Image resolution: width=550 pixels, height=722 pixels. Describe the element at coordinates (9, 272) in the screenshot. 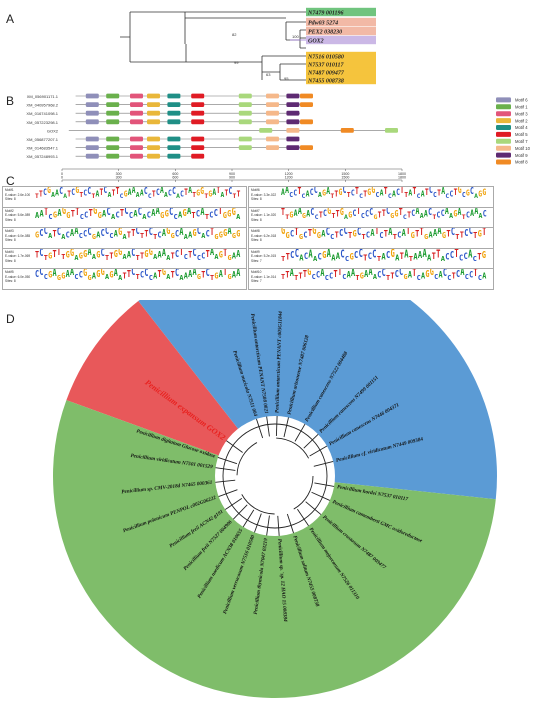

I see `motif-name: Motif5` at that location.